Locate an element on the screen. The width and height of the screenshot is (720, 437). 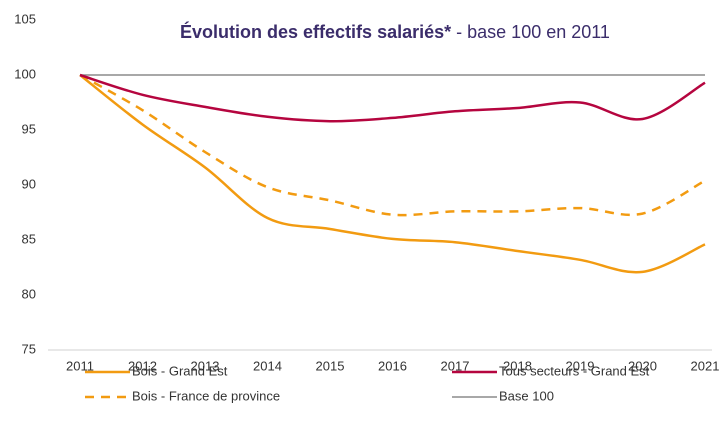
x-tick-label: 2020 is located at coordinates (642, 365).